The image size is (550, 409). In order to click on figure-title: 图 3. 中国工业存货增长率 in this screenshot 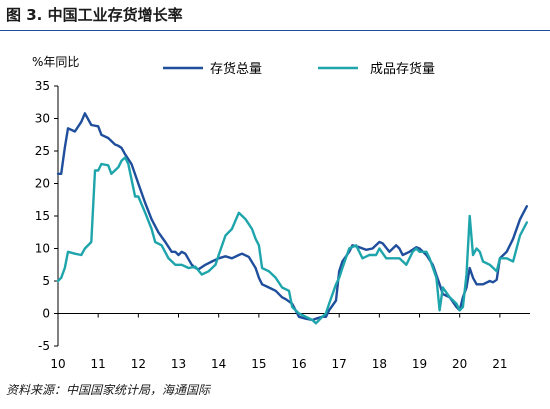, I will do `click(94, 15)`.